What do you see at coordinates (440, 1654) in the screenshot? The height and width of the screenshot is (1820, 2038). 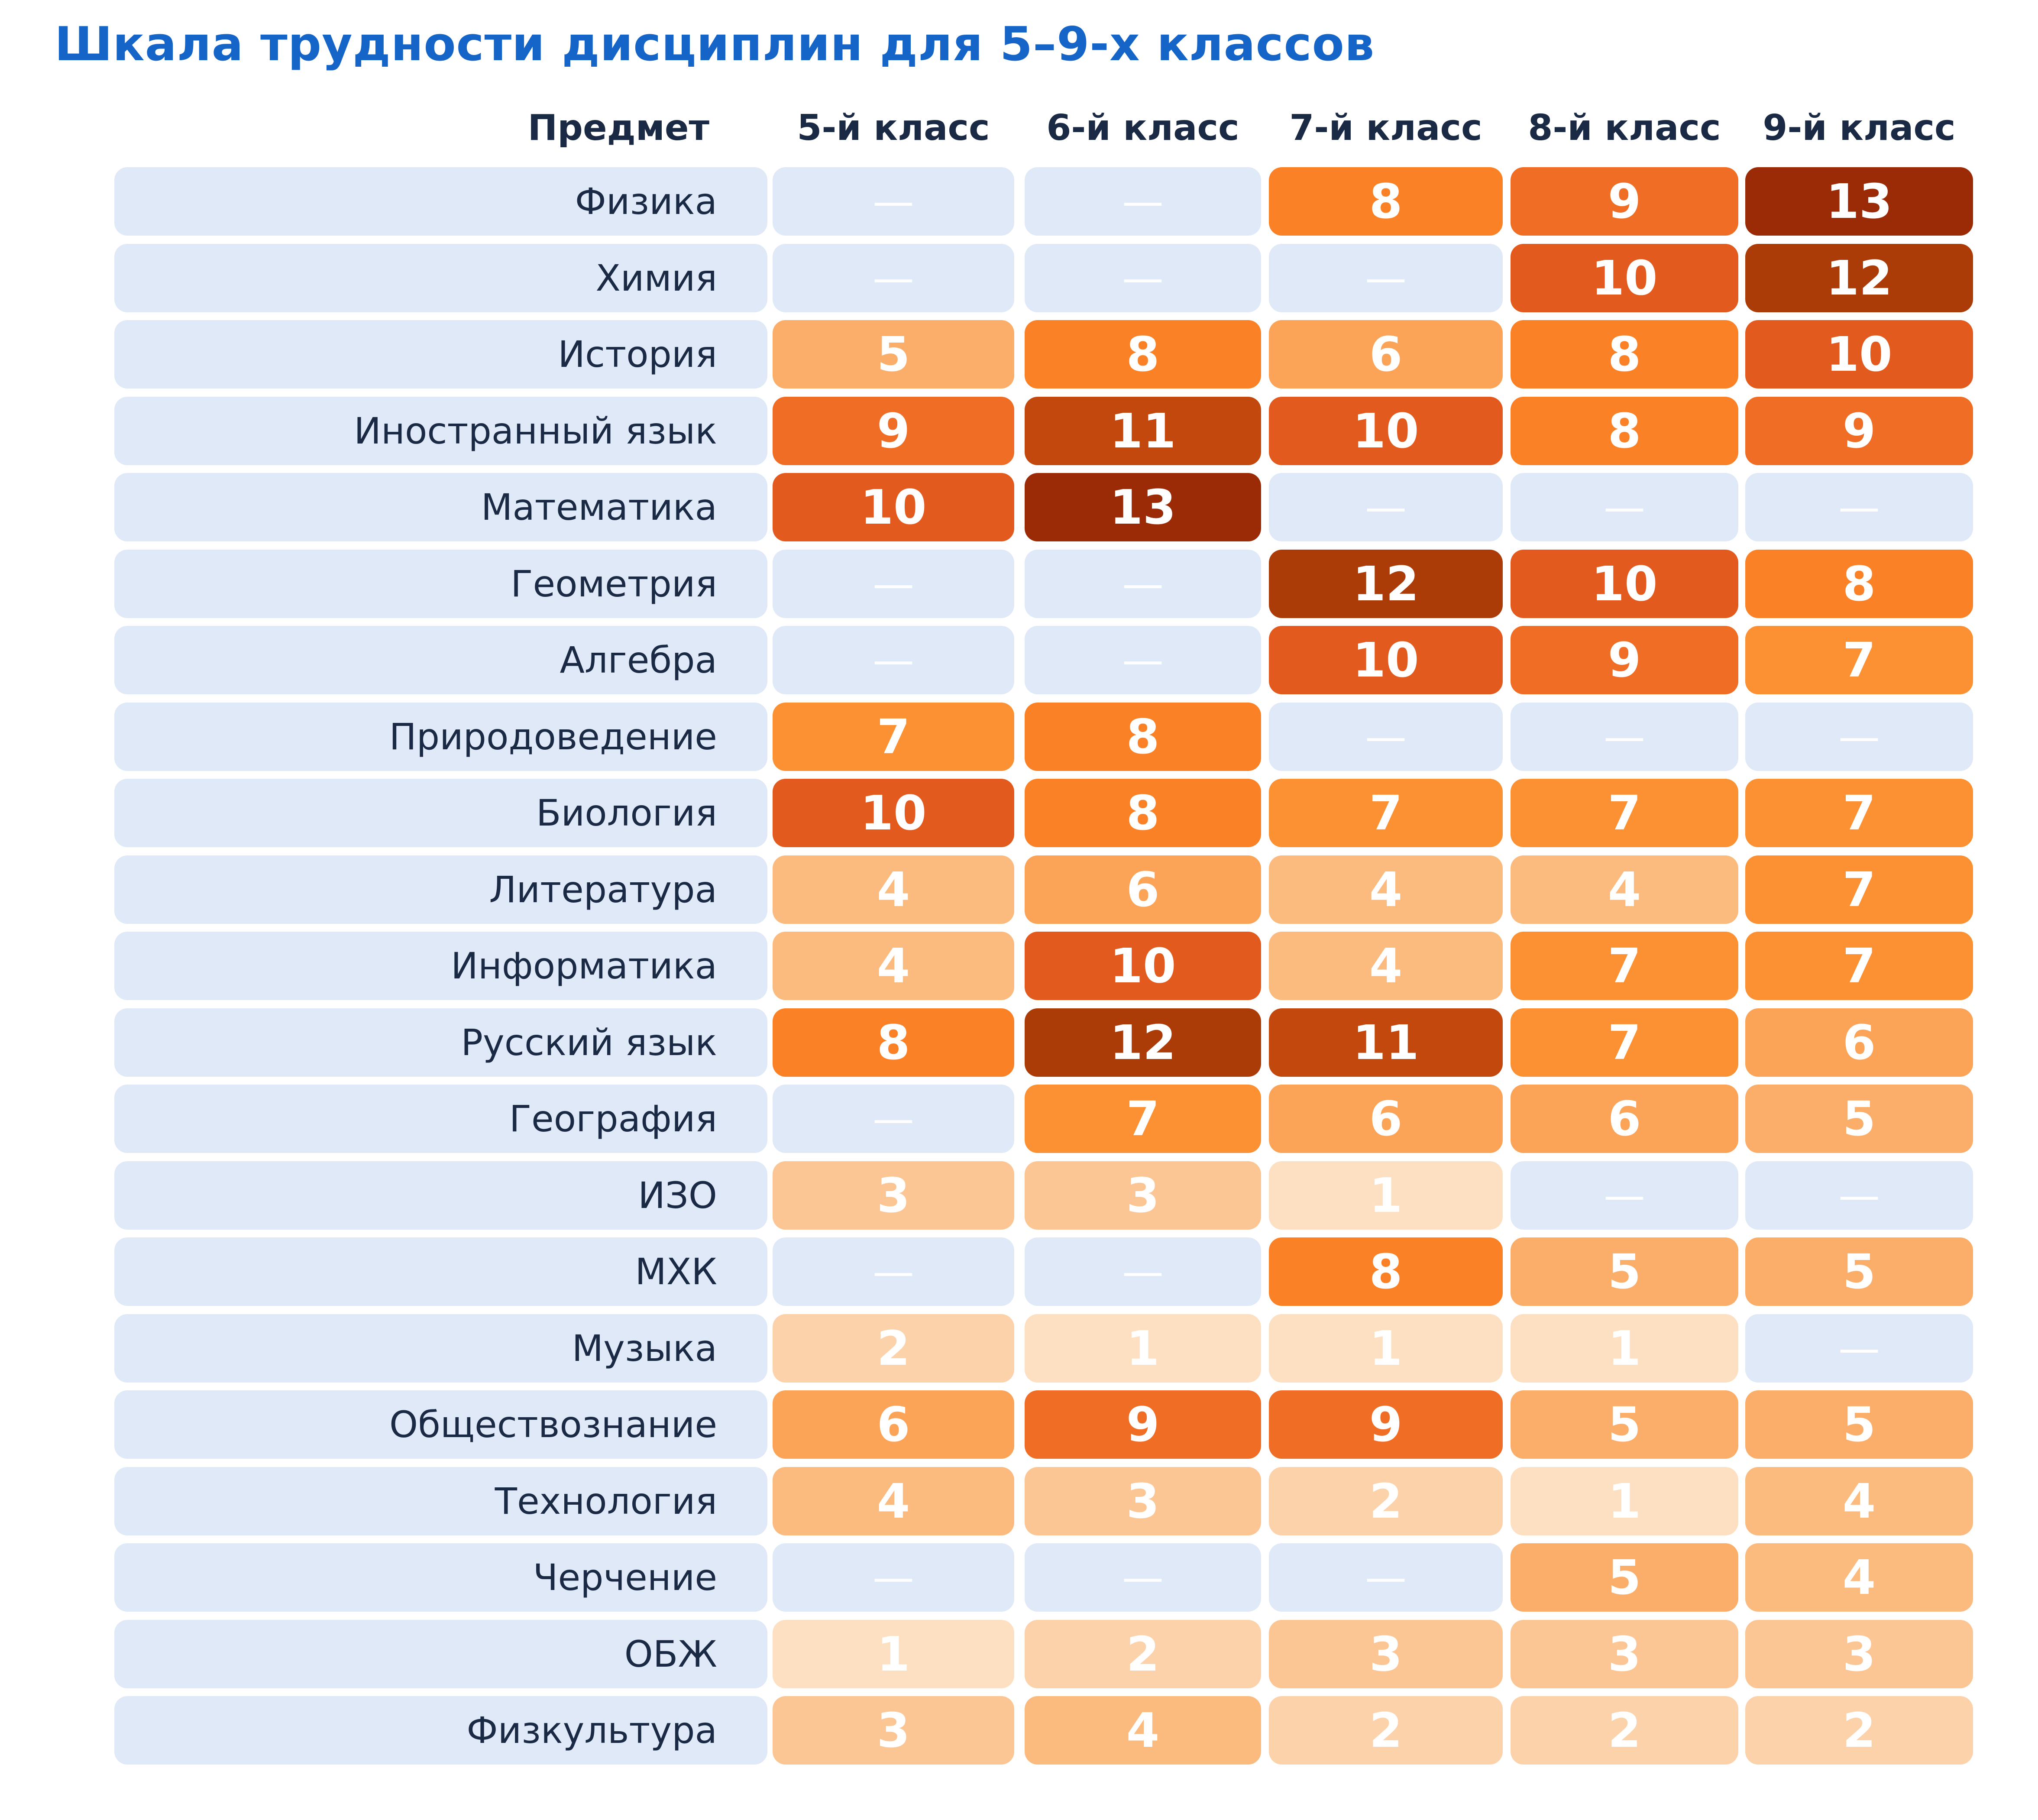 I see `subject-label: ОБЖ` at bounding box center [440, 1654].